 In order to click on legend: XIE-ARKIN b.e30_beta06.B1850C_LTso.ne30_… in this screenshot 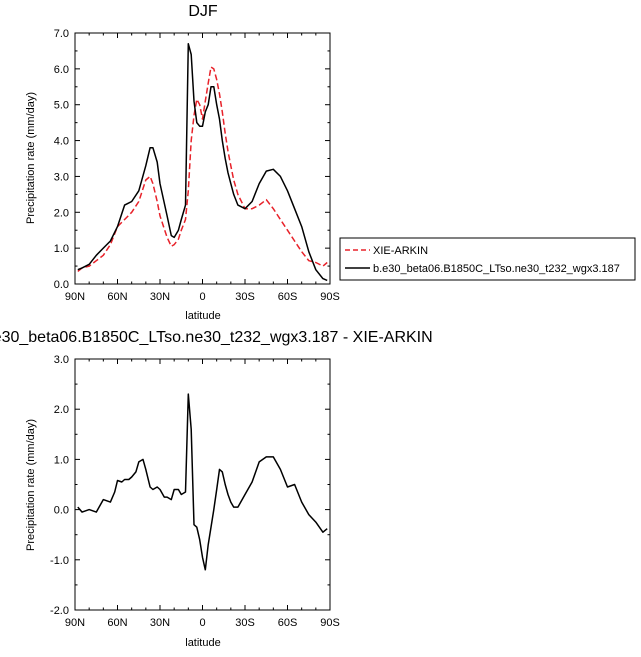, I will do `click(487, 259)`.